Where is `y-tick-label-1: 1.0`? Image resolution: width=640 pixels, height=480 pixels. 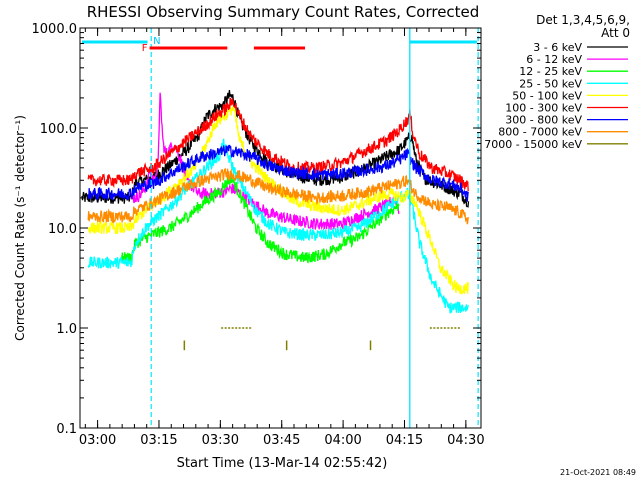
y-tick-label-1: 1.0 is located at coordinates (66, 329).